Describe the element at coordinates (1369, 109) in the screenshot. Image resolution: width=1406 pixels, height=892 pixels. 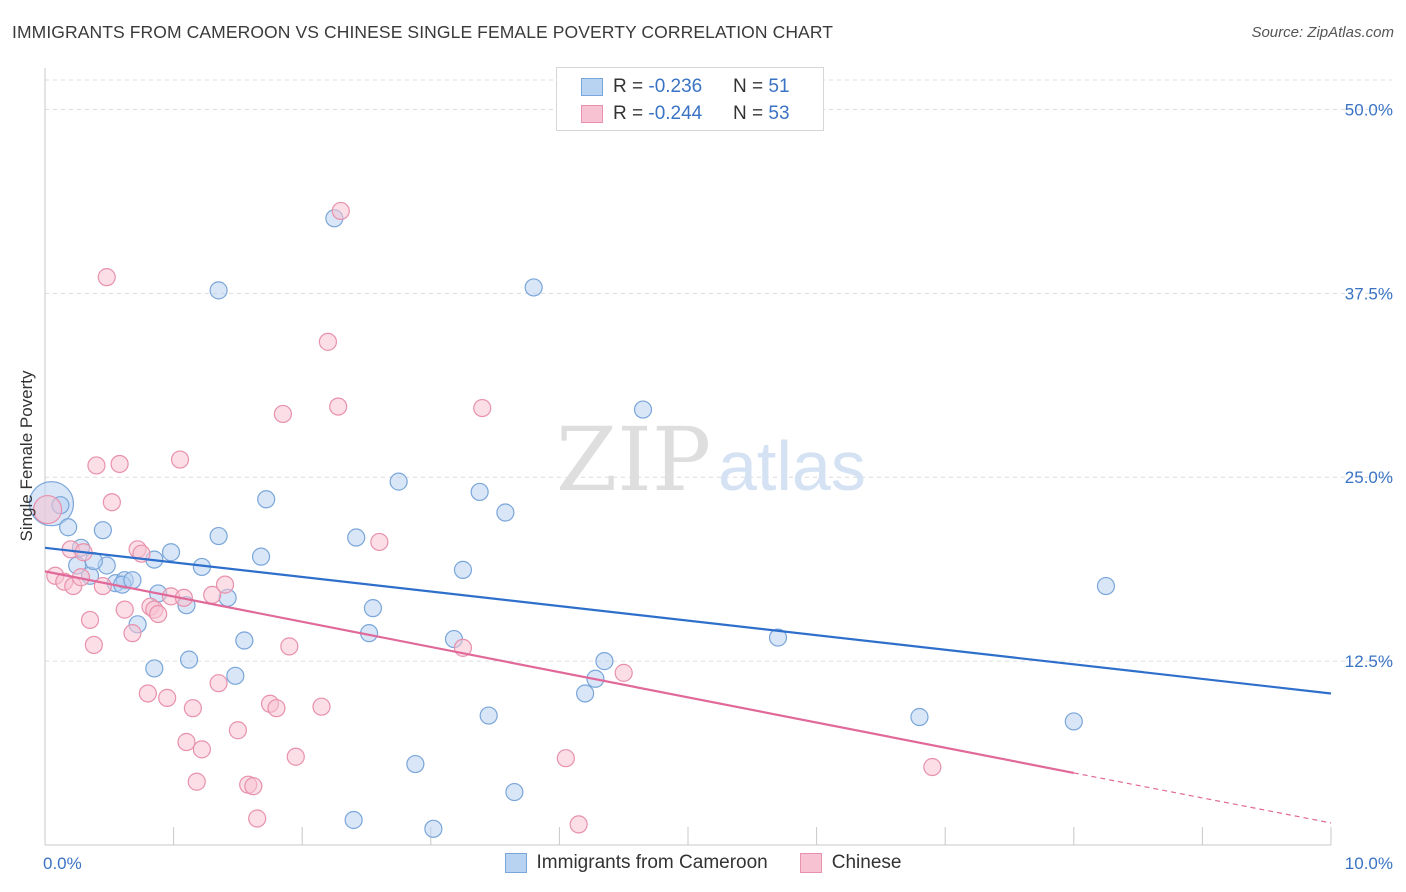
I see `y-tick-label: 50.0%` at that location.